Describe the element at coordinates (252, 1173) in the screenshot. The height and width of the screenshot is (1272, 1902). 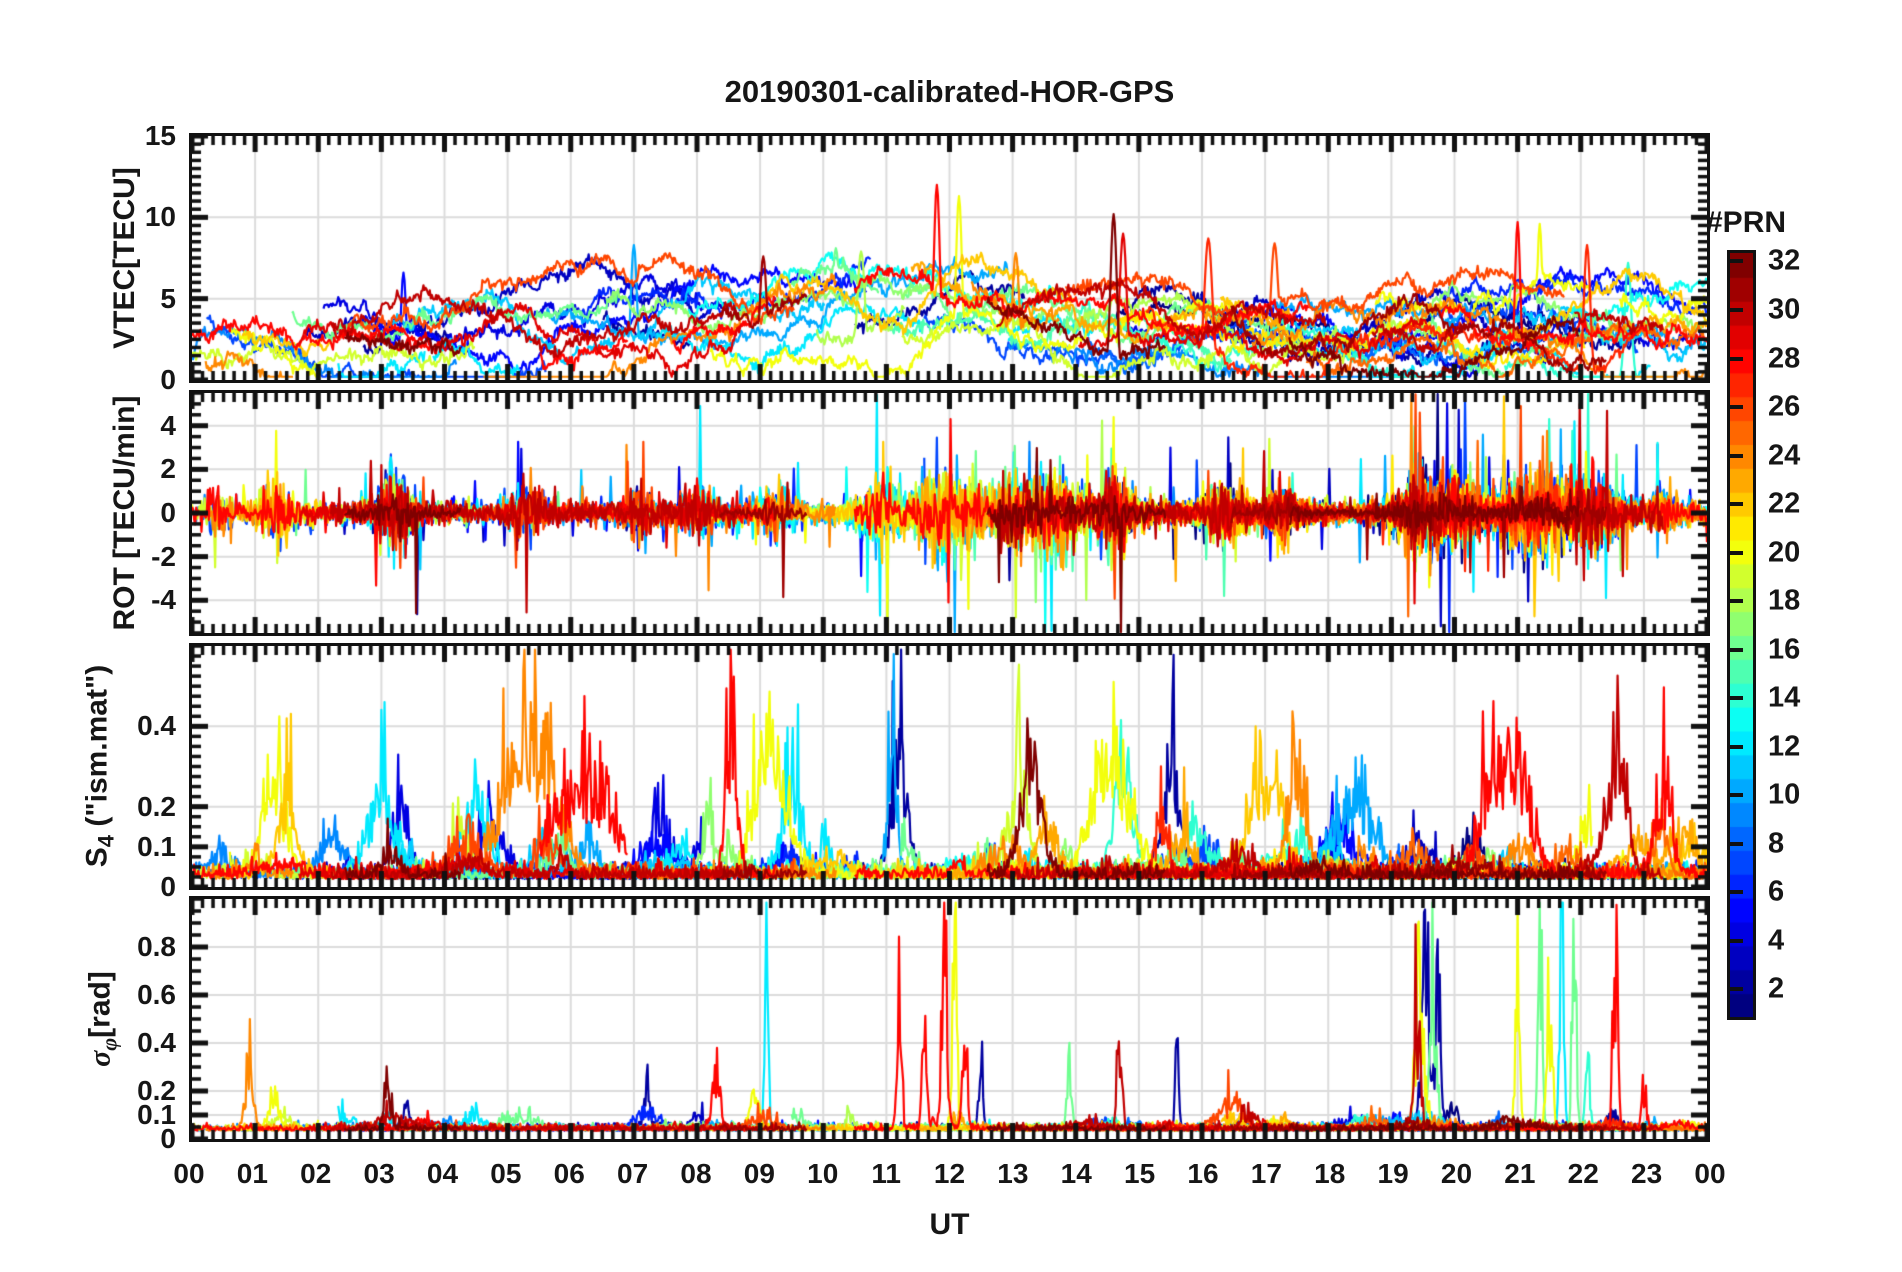
I see `x-tick-label: 01` at that location.